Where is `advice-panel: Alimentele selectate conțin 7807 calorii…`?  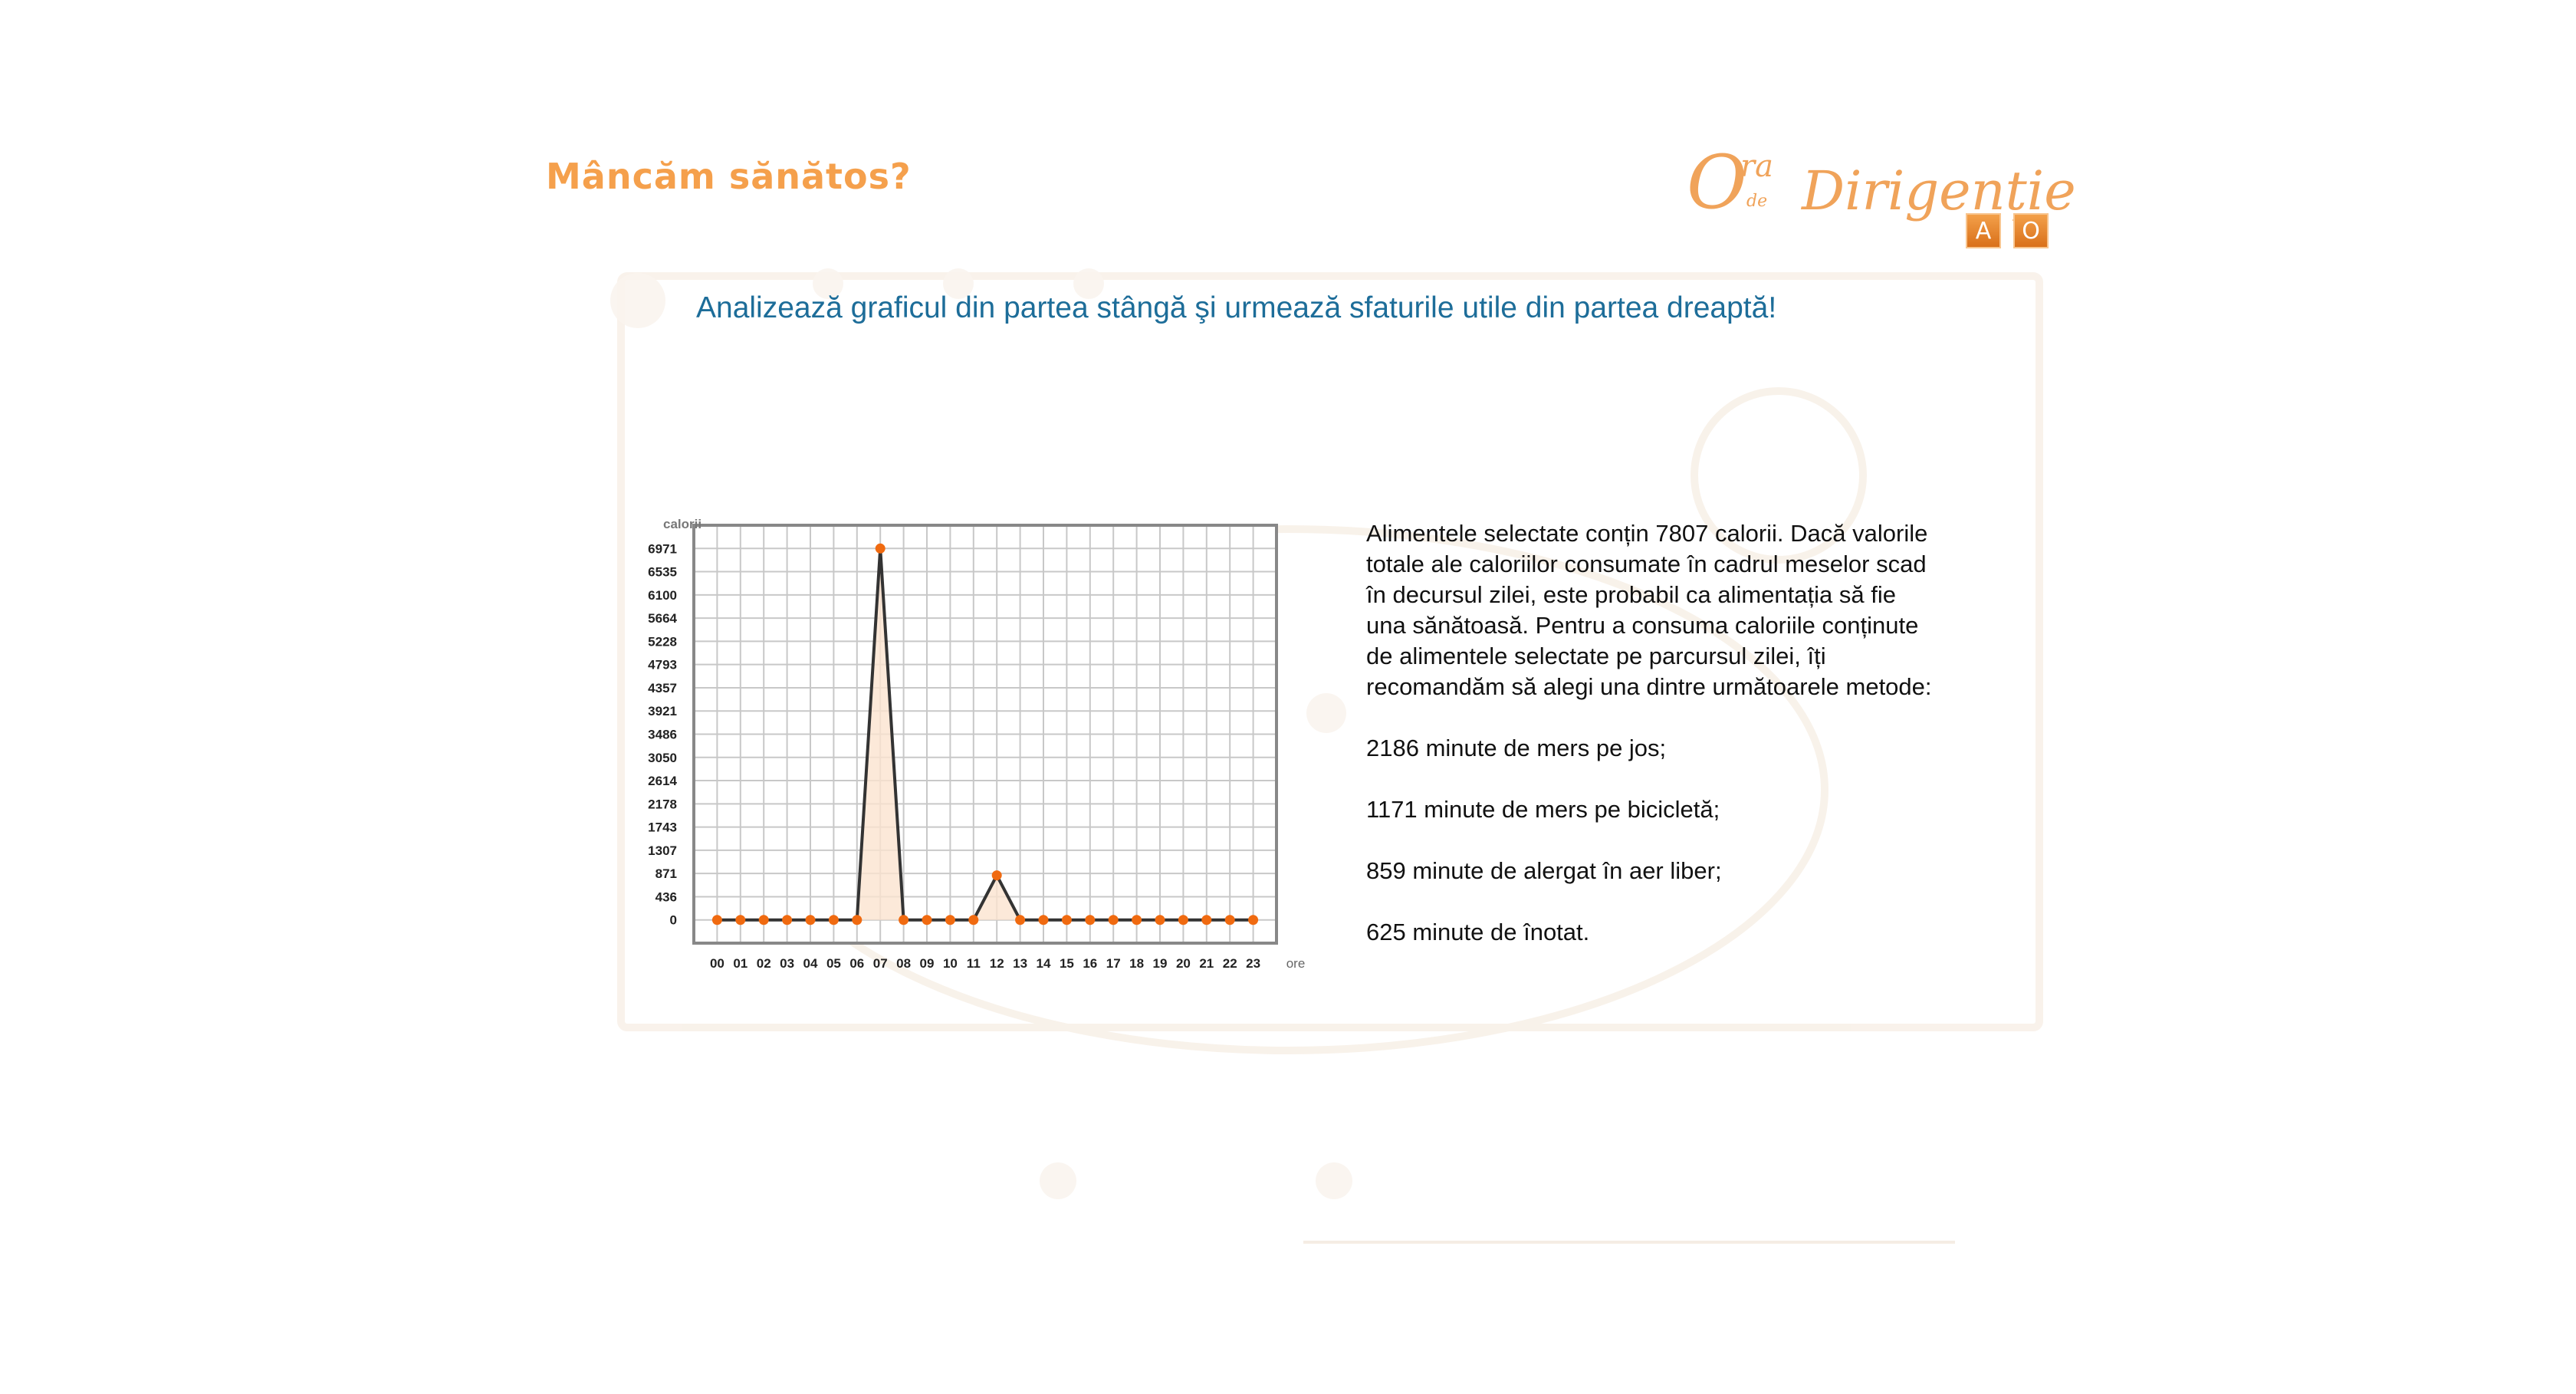 advice-panel: Alimentele selectate conțin 7807 calorii… is located at coordinates (1650, 733).